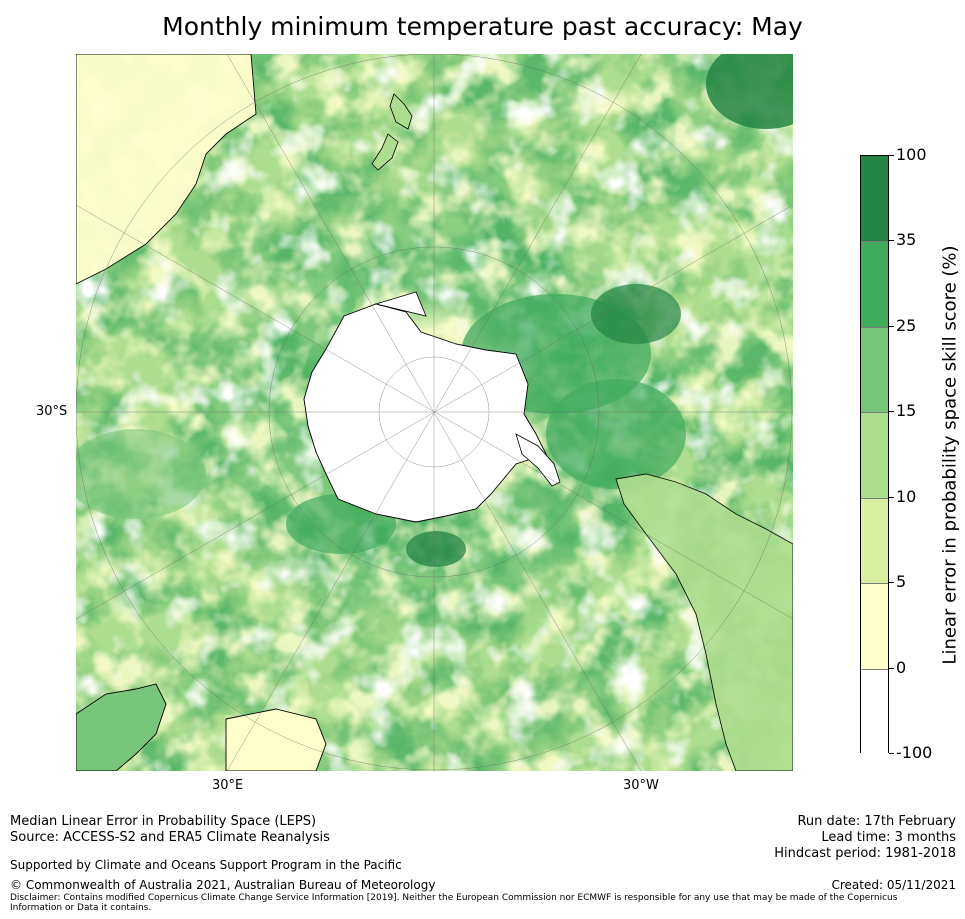  What do you see at coordinates (876, 821) in the screenshot?
I see `footer-run-date: Run date: 17th February` at bounding box center [876, 821].